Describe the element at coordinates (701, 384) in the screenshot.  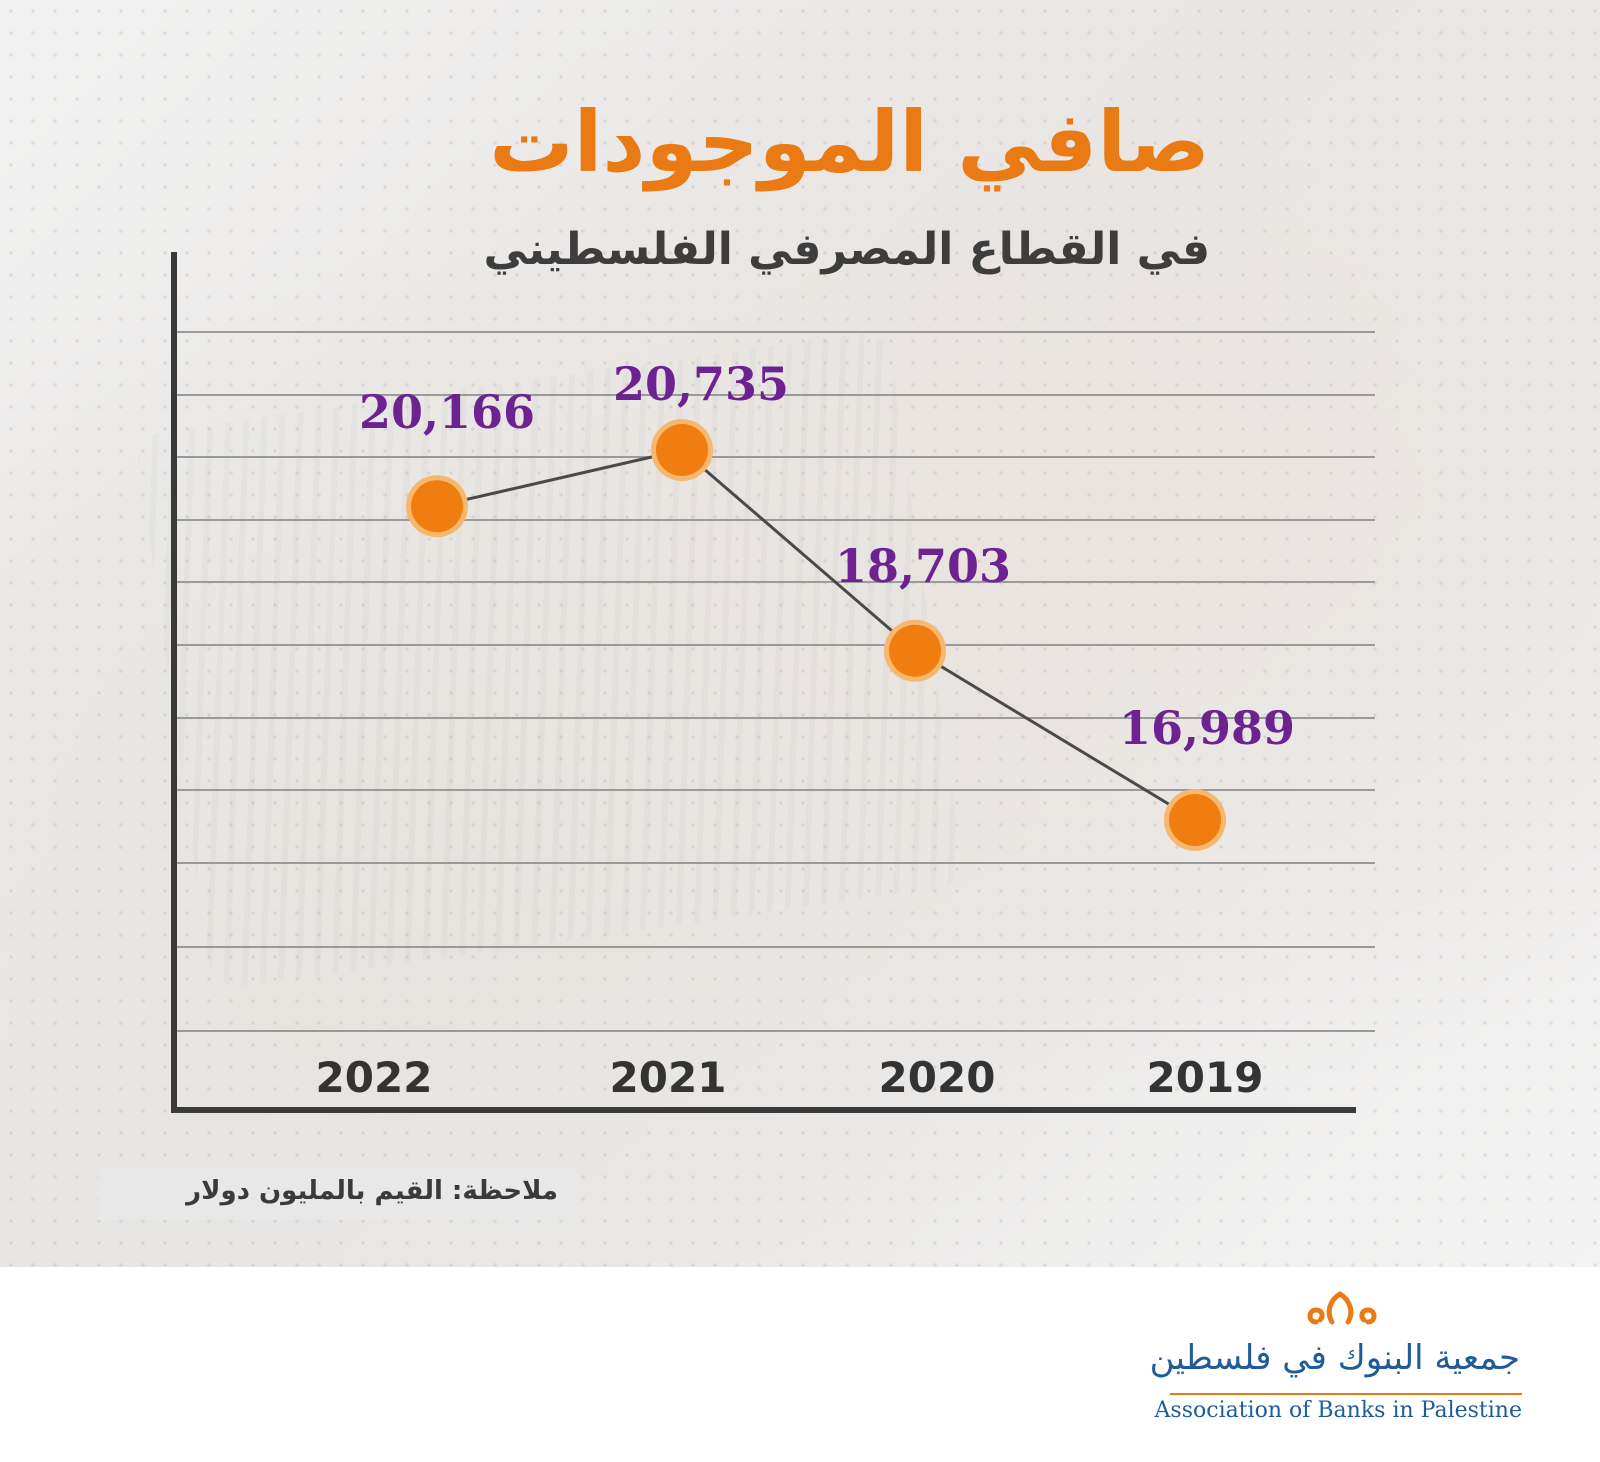
I see `data-label: 20,735` at that location.